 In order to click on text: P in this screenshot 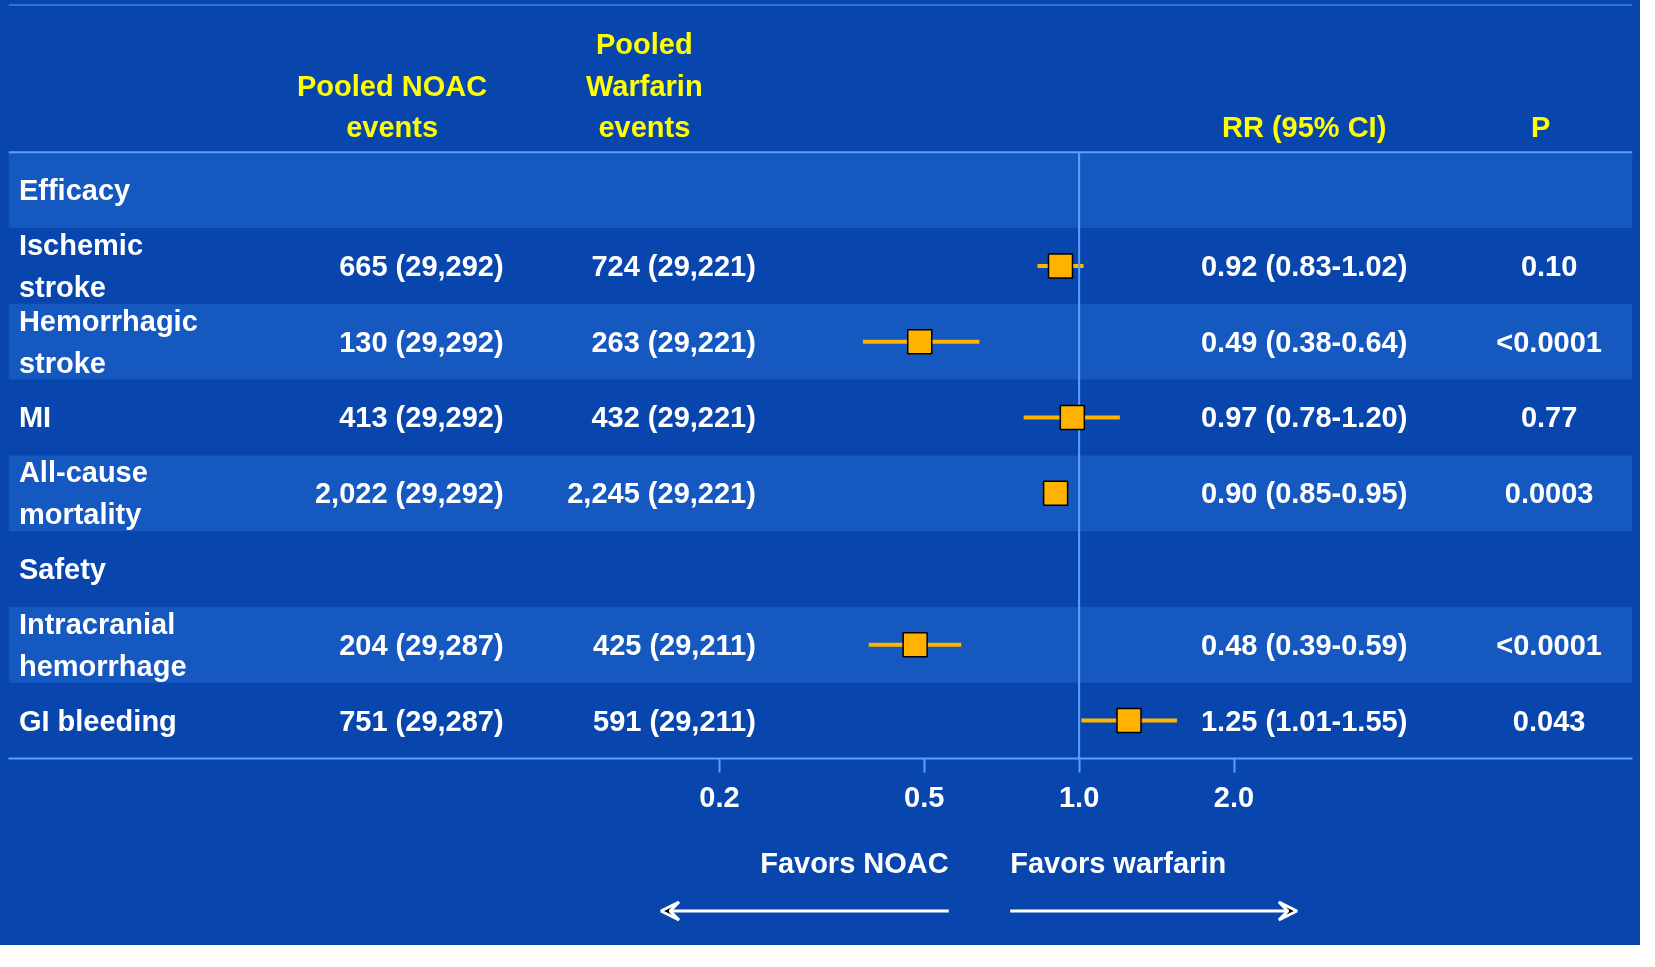, I will do `click(1541, 127)`.